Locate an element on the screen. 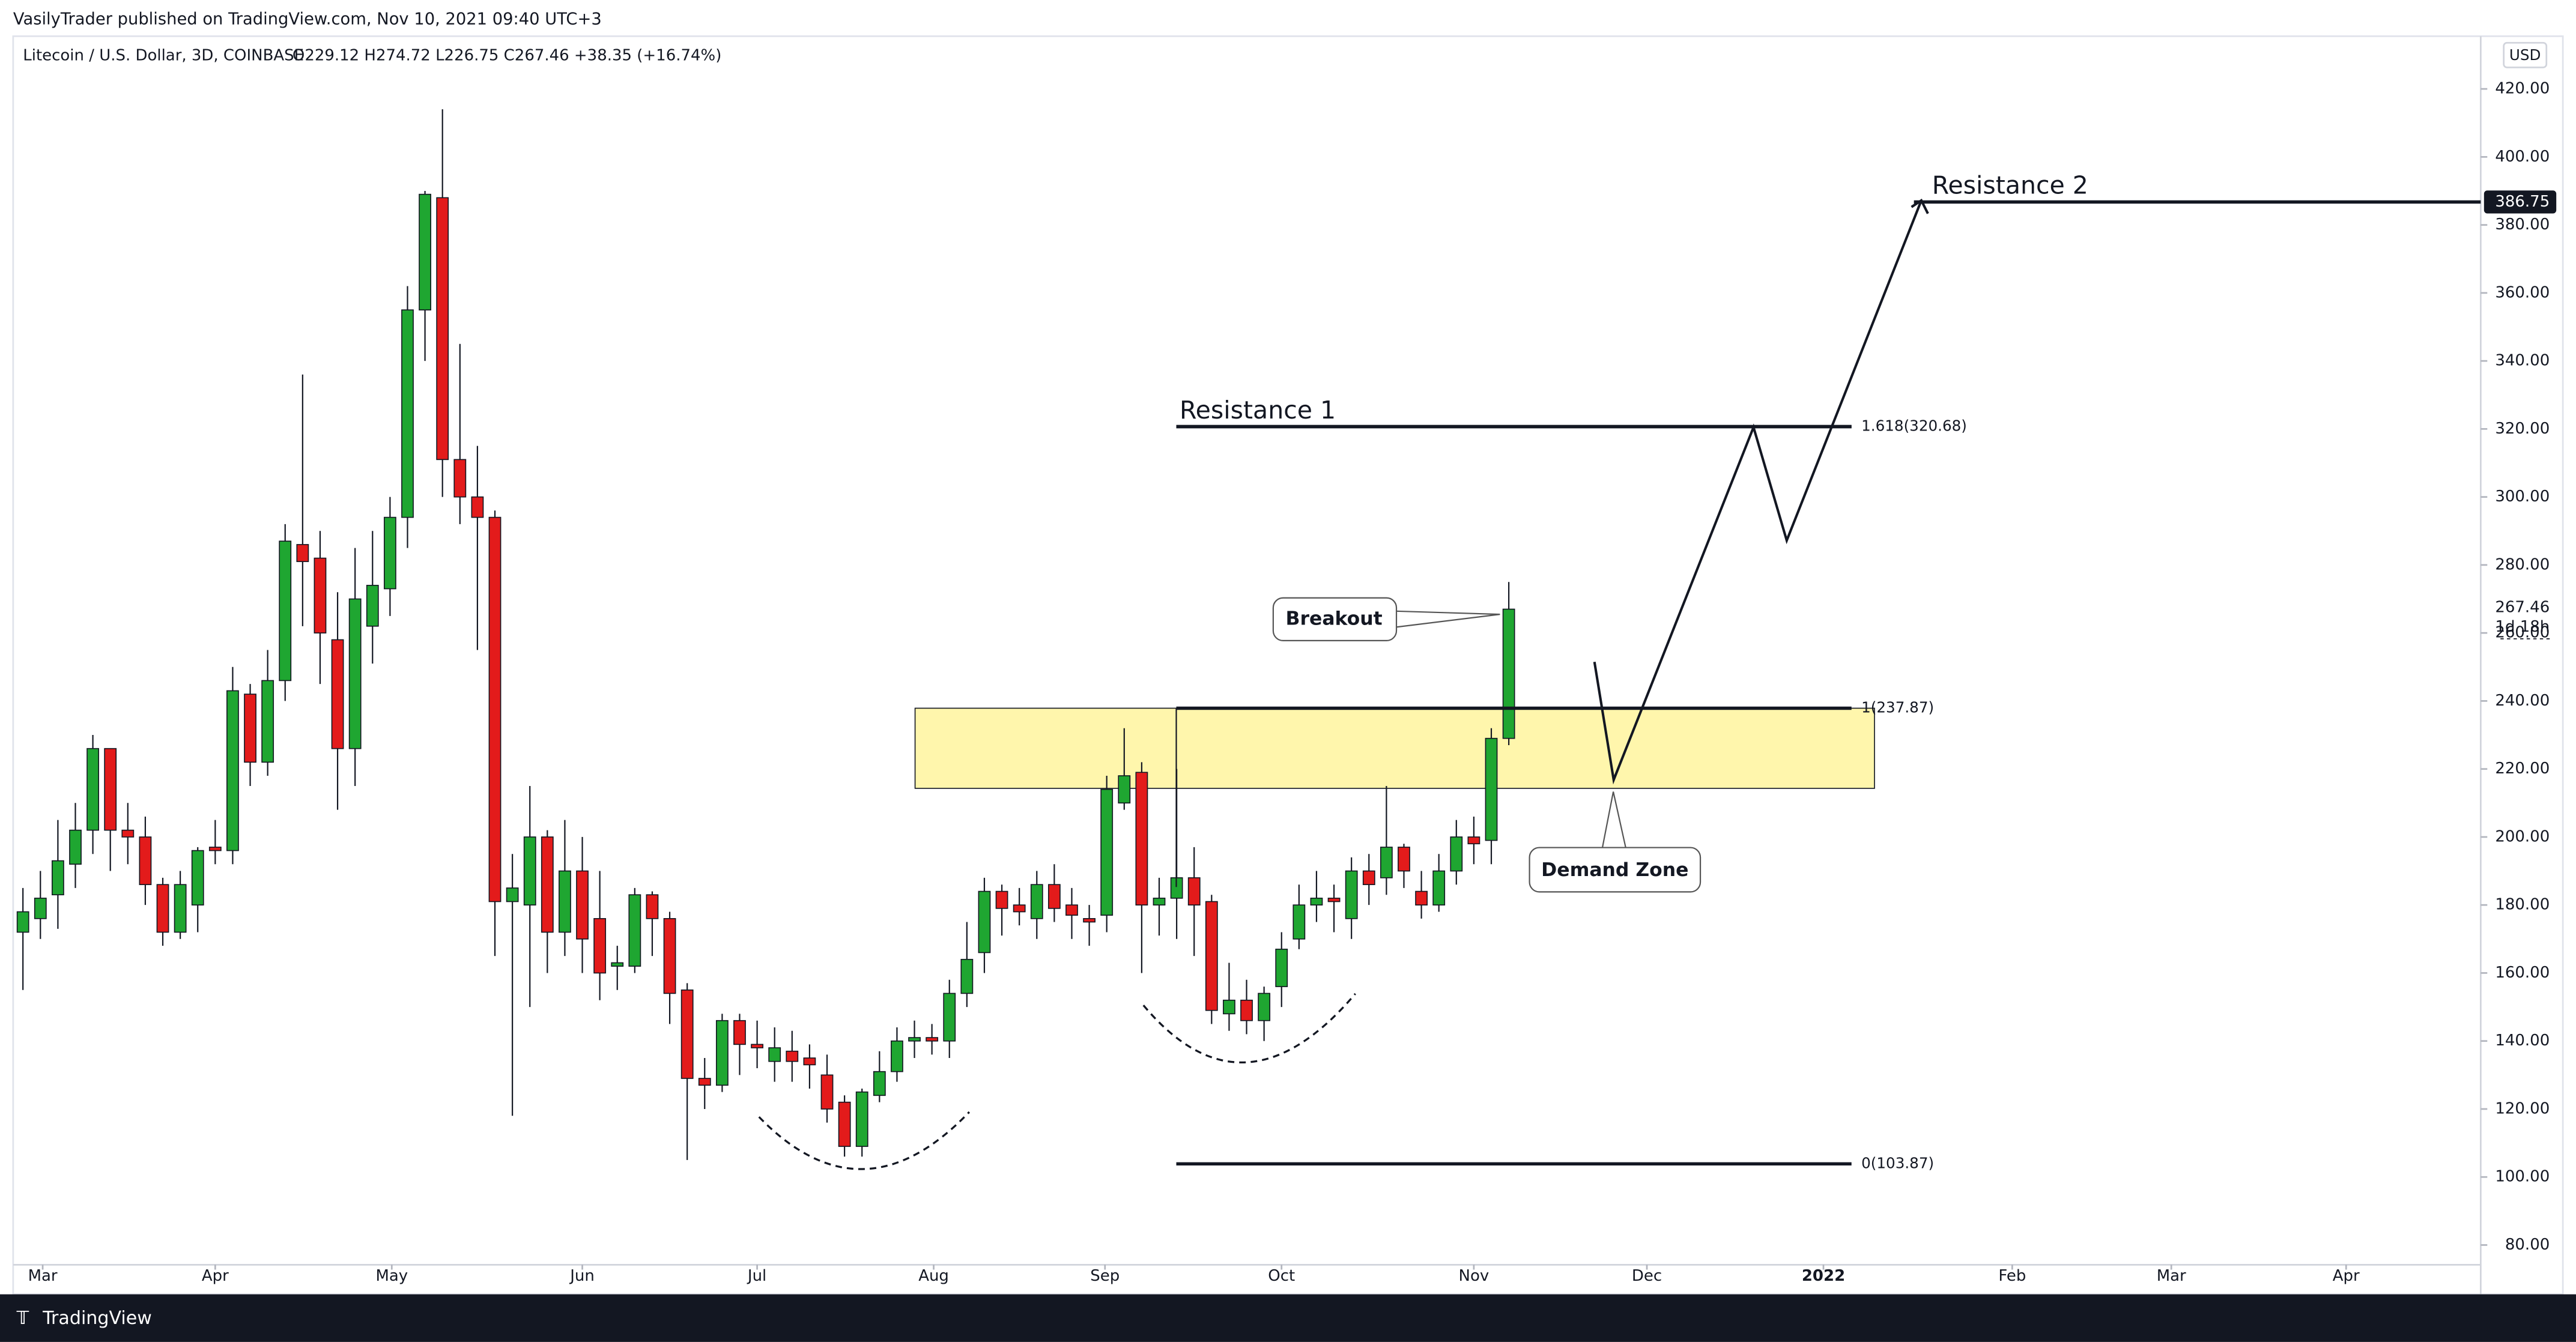 Image resolution: width=2576 pixels, height=1342 pixels. demand-label: Demand Zone is located at coordinates (1614, 870).